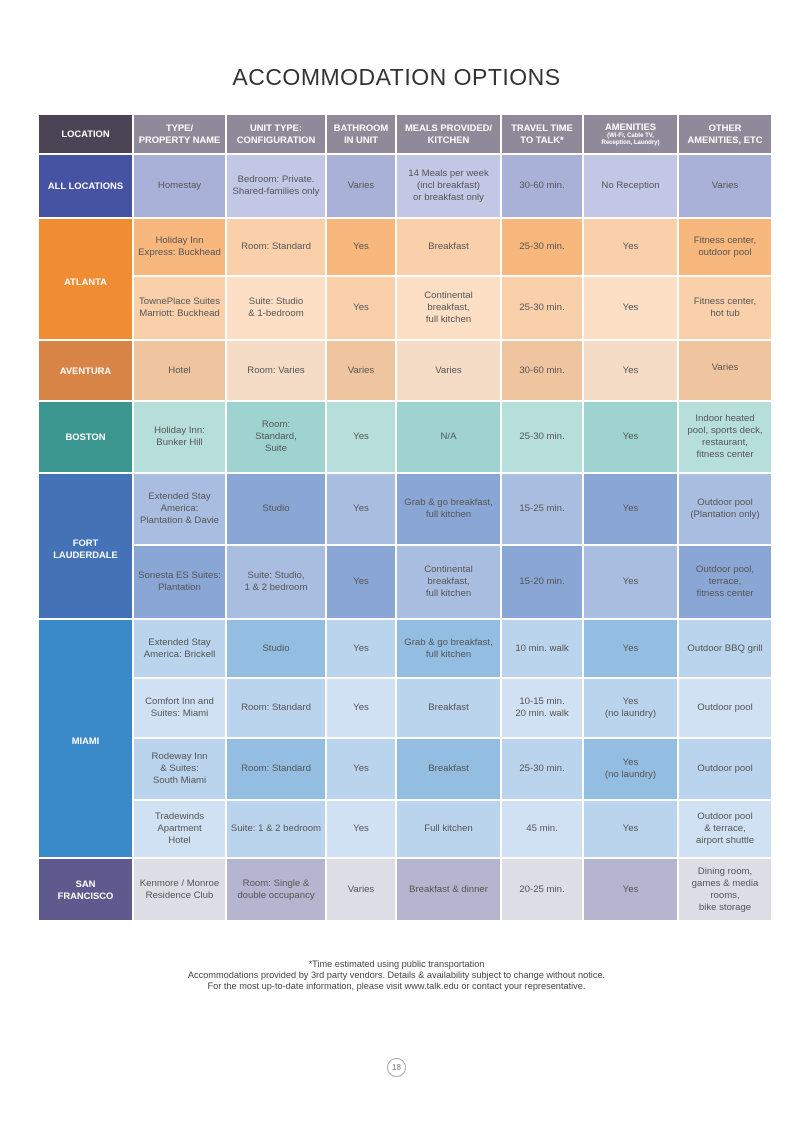  What do you see at coordinates (725, 308) in the screenshot?
I see `table-cell: Fitness center, hot tub` at bounding box center [725, 308].